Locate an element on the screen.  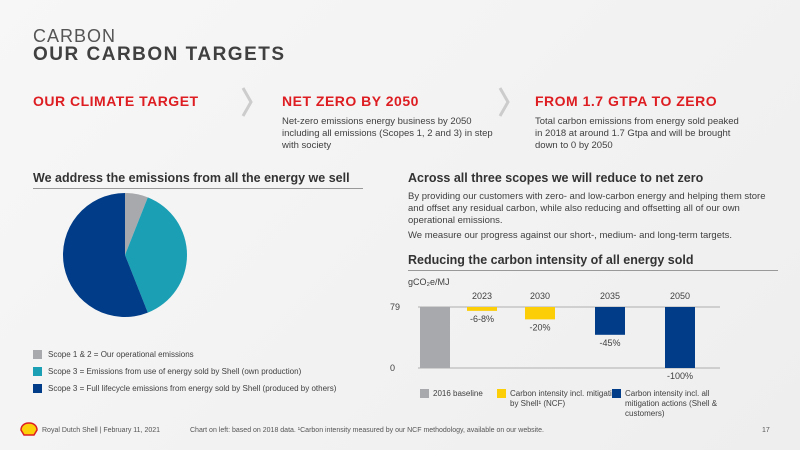
legend-label: Scope 1 & 2 = Our operational emissions is located at coordinates (121, 354).